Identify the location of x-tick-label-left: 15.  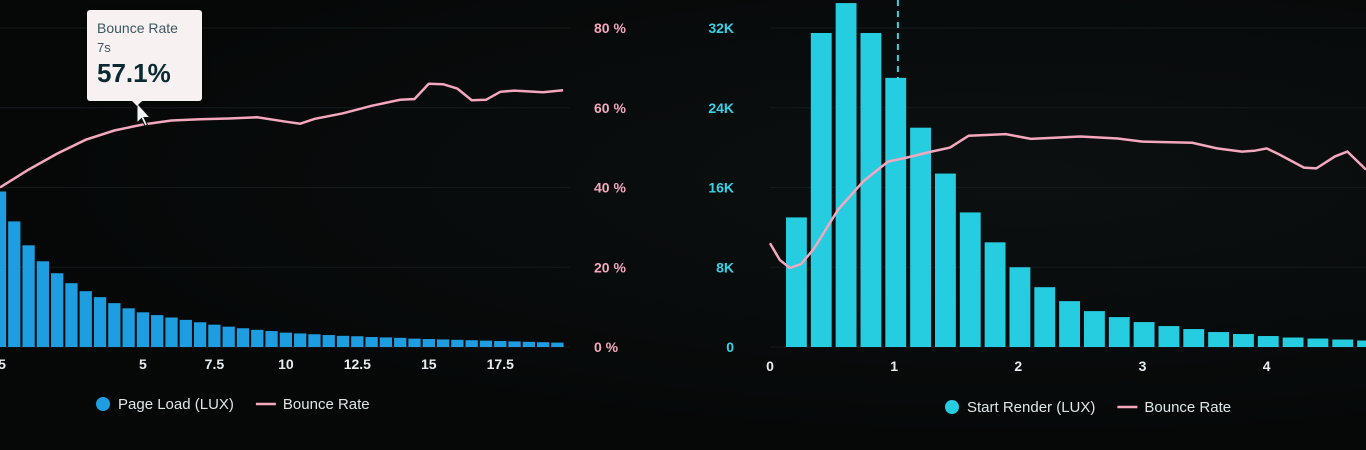
(429, 364).